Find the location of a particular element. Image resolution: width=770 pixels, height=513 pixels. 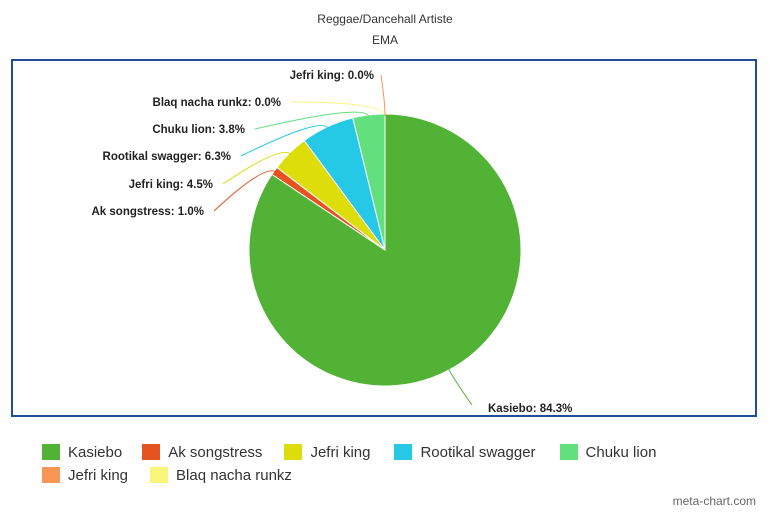

connector-kasiebo is located at coordinates (460, 386).